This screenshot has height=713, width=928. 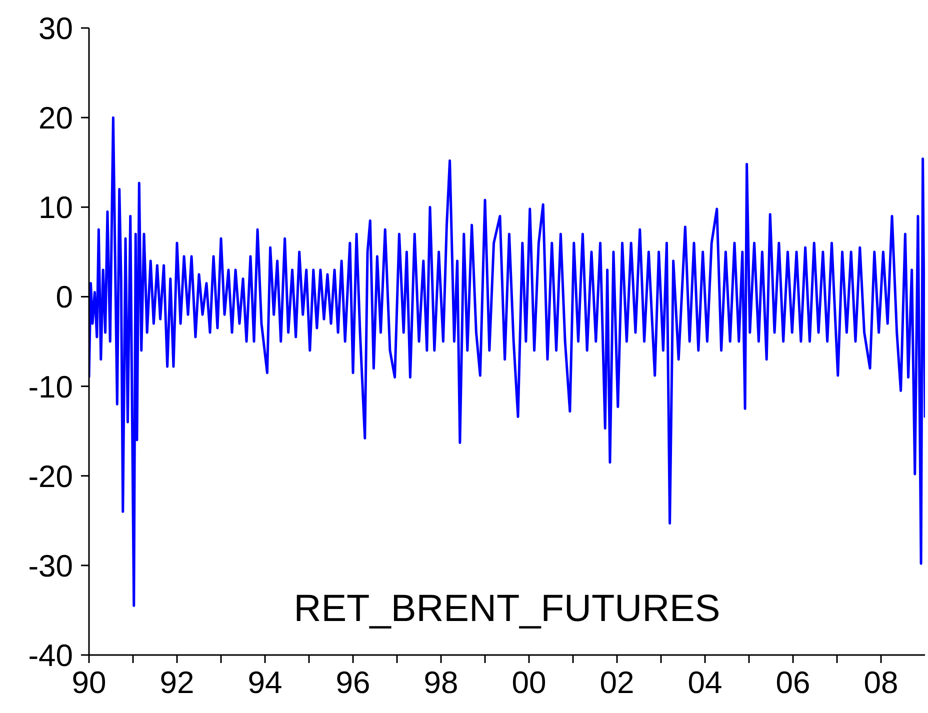 What do you see at coordinates (529, 682) in the screenshot?
I see `x-tick-label: 00` at bounding box center [529, 682].